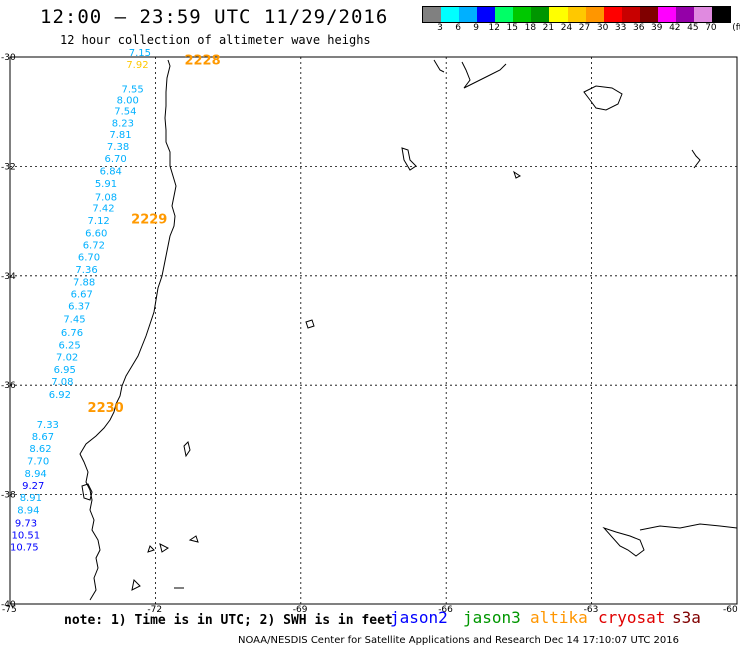 Image resolution: width=740 pixels, height=650 pixels. Describe the element at coordinates (99, 221) in the screenshot. I see `wave-height-value: 7.12` at that location.